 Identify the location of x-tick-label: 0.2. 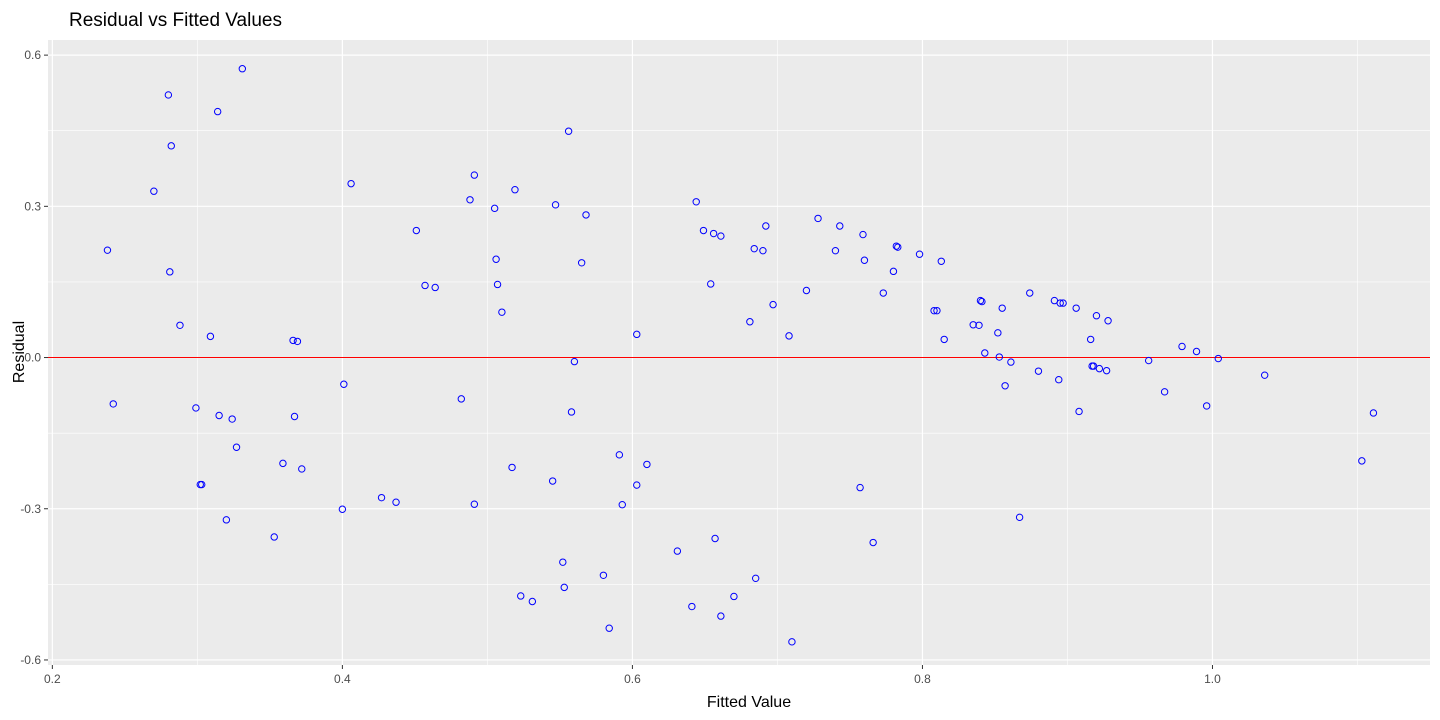
(52, 679).